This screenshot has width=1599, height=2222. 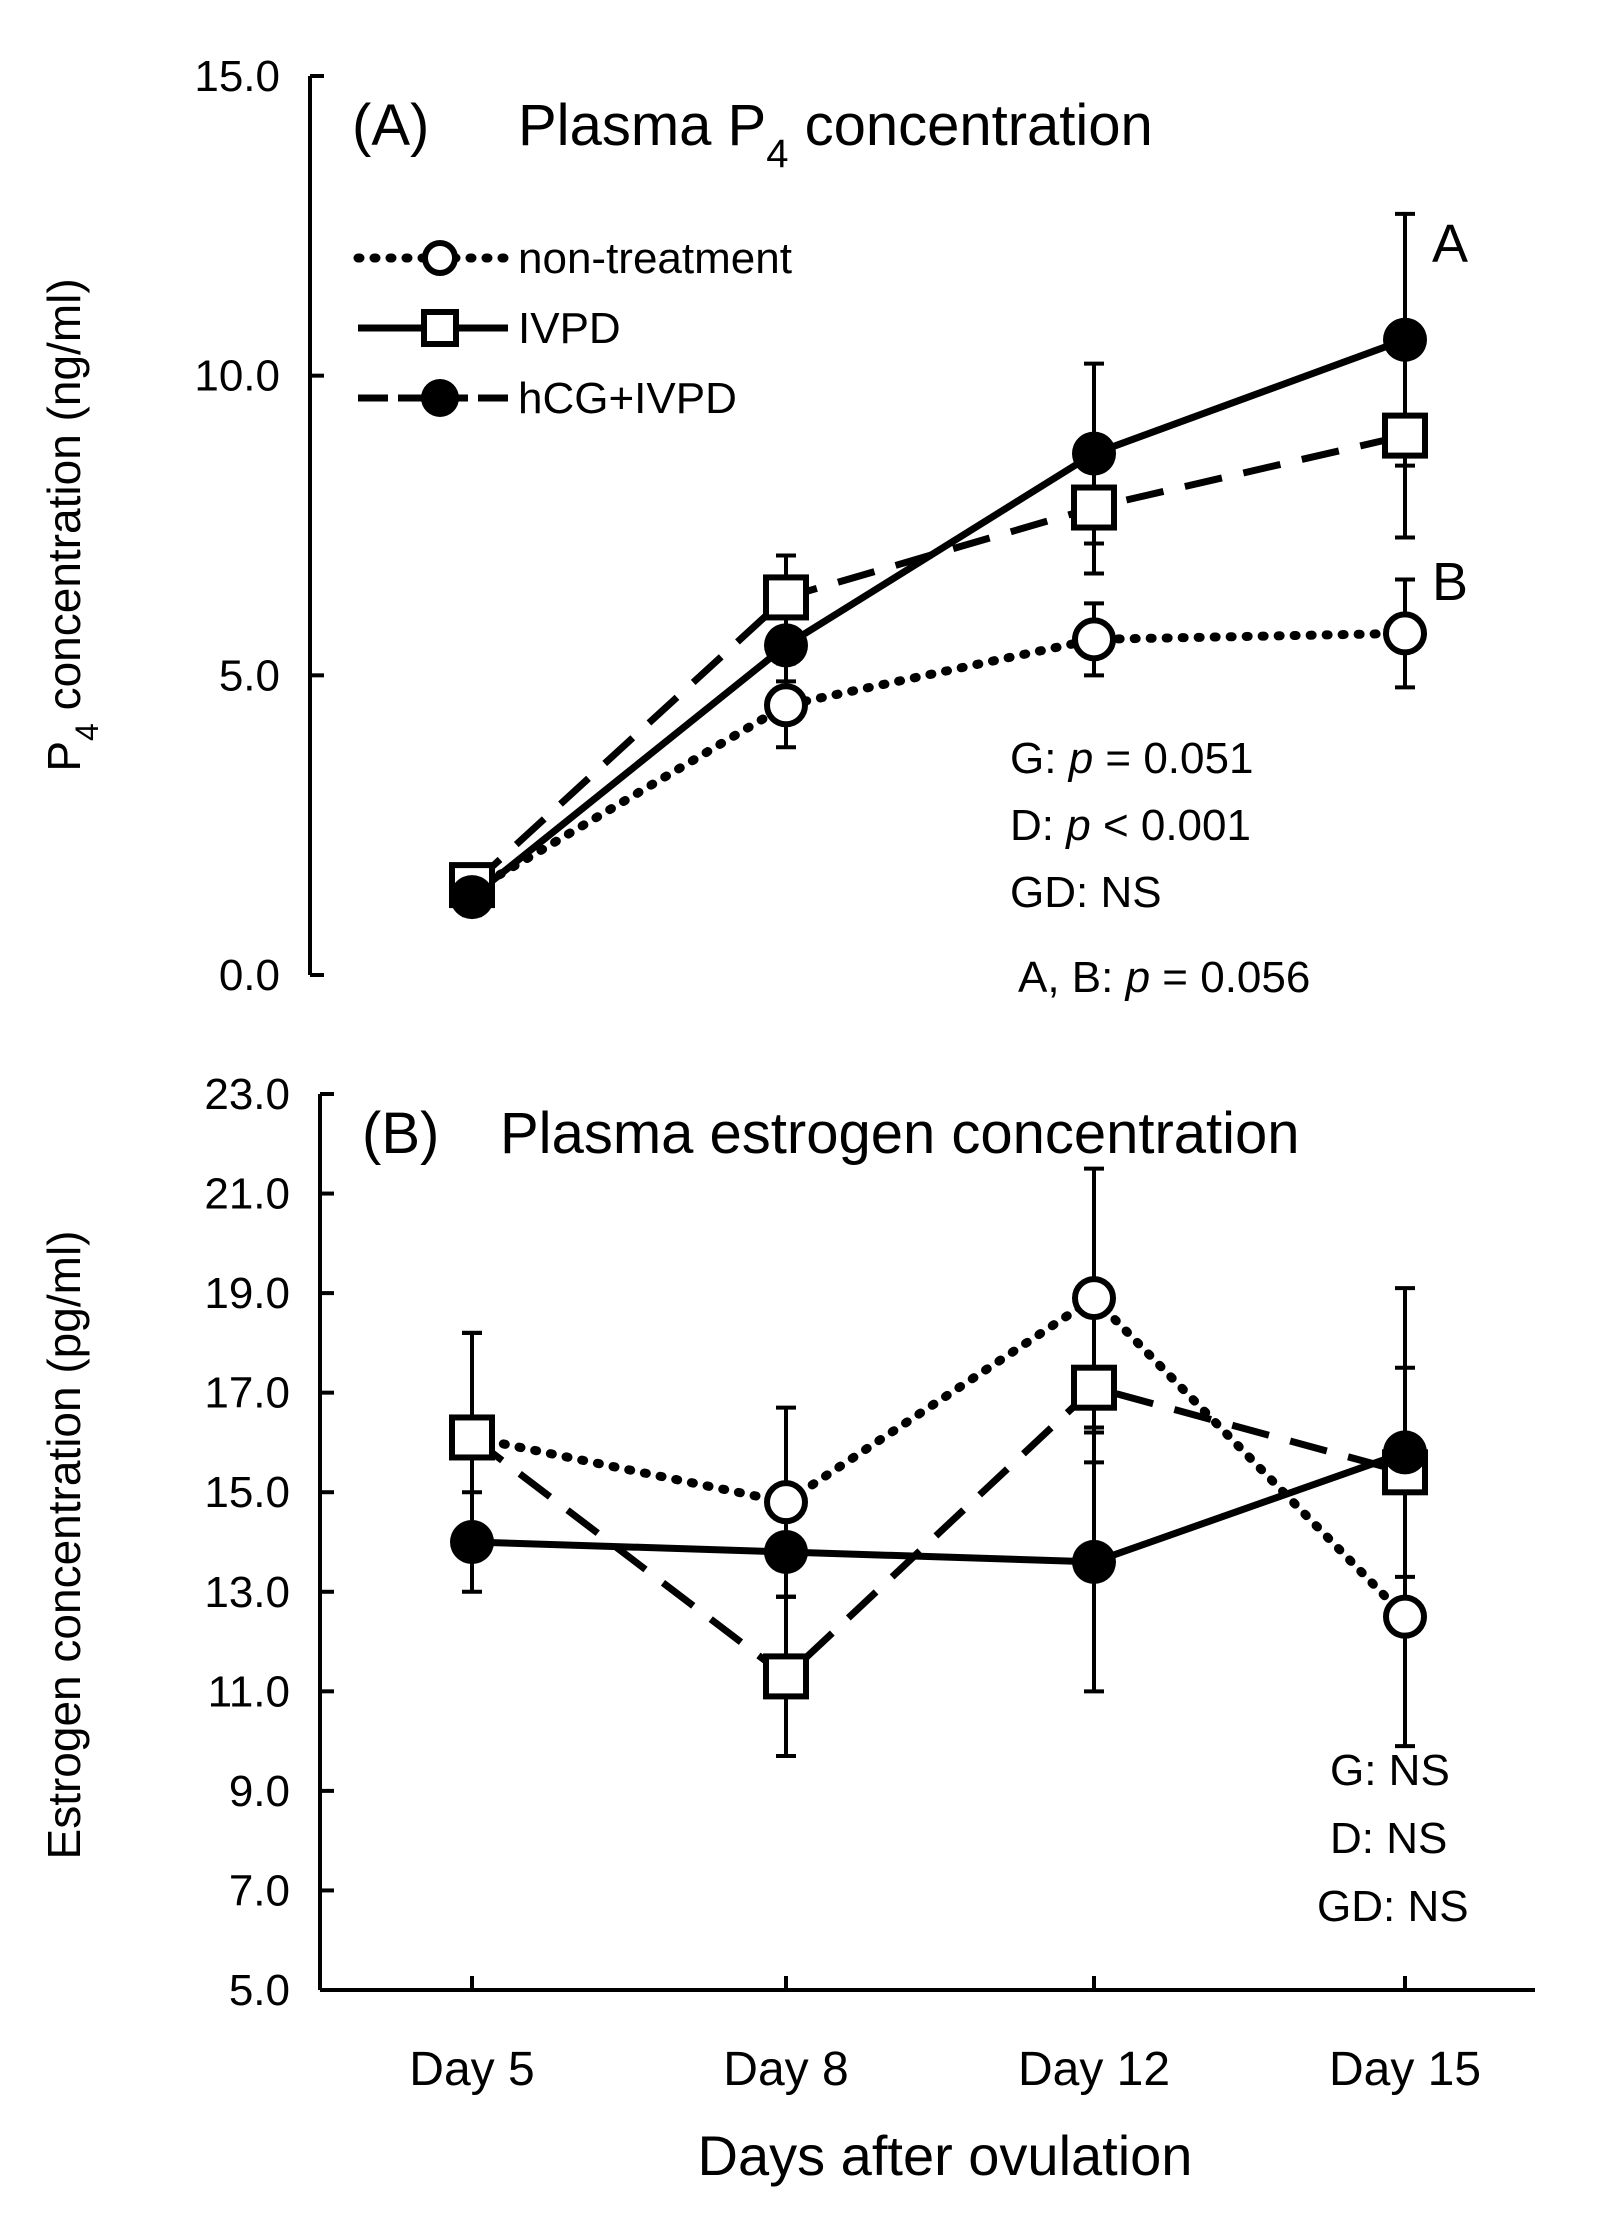 I want to click on panel-a-y-tick-label: 0.0, so click(x=249, y=975).